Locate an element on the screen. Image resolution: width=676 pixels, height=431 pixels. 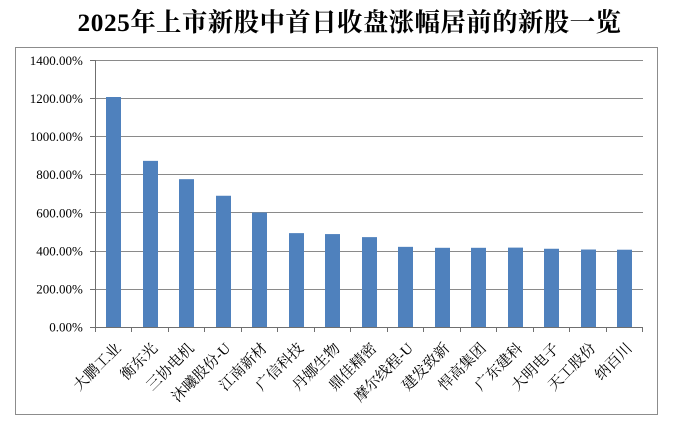
y-axis-tick-label: 1000.00% is located at coordinates (56, 136).